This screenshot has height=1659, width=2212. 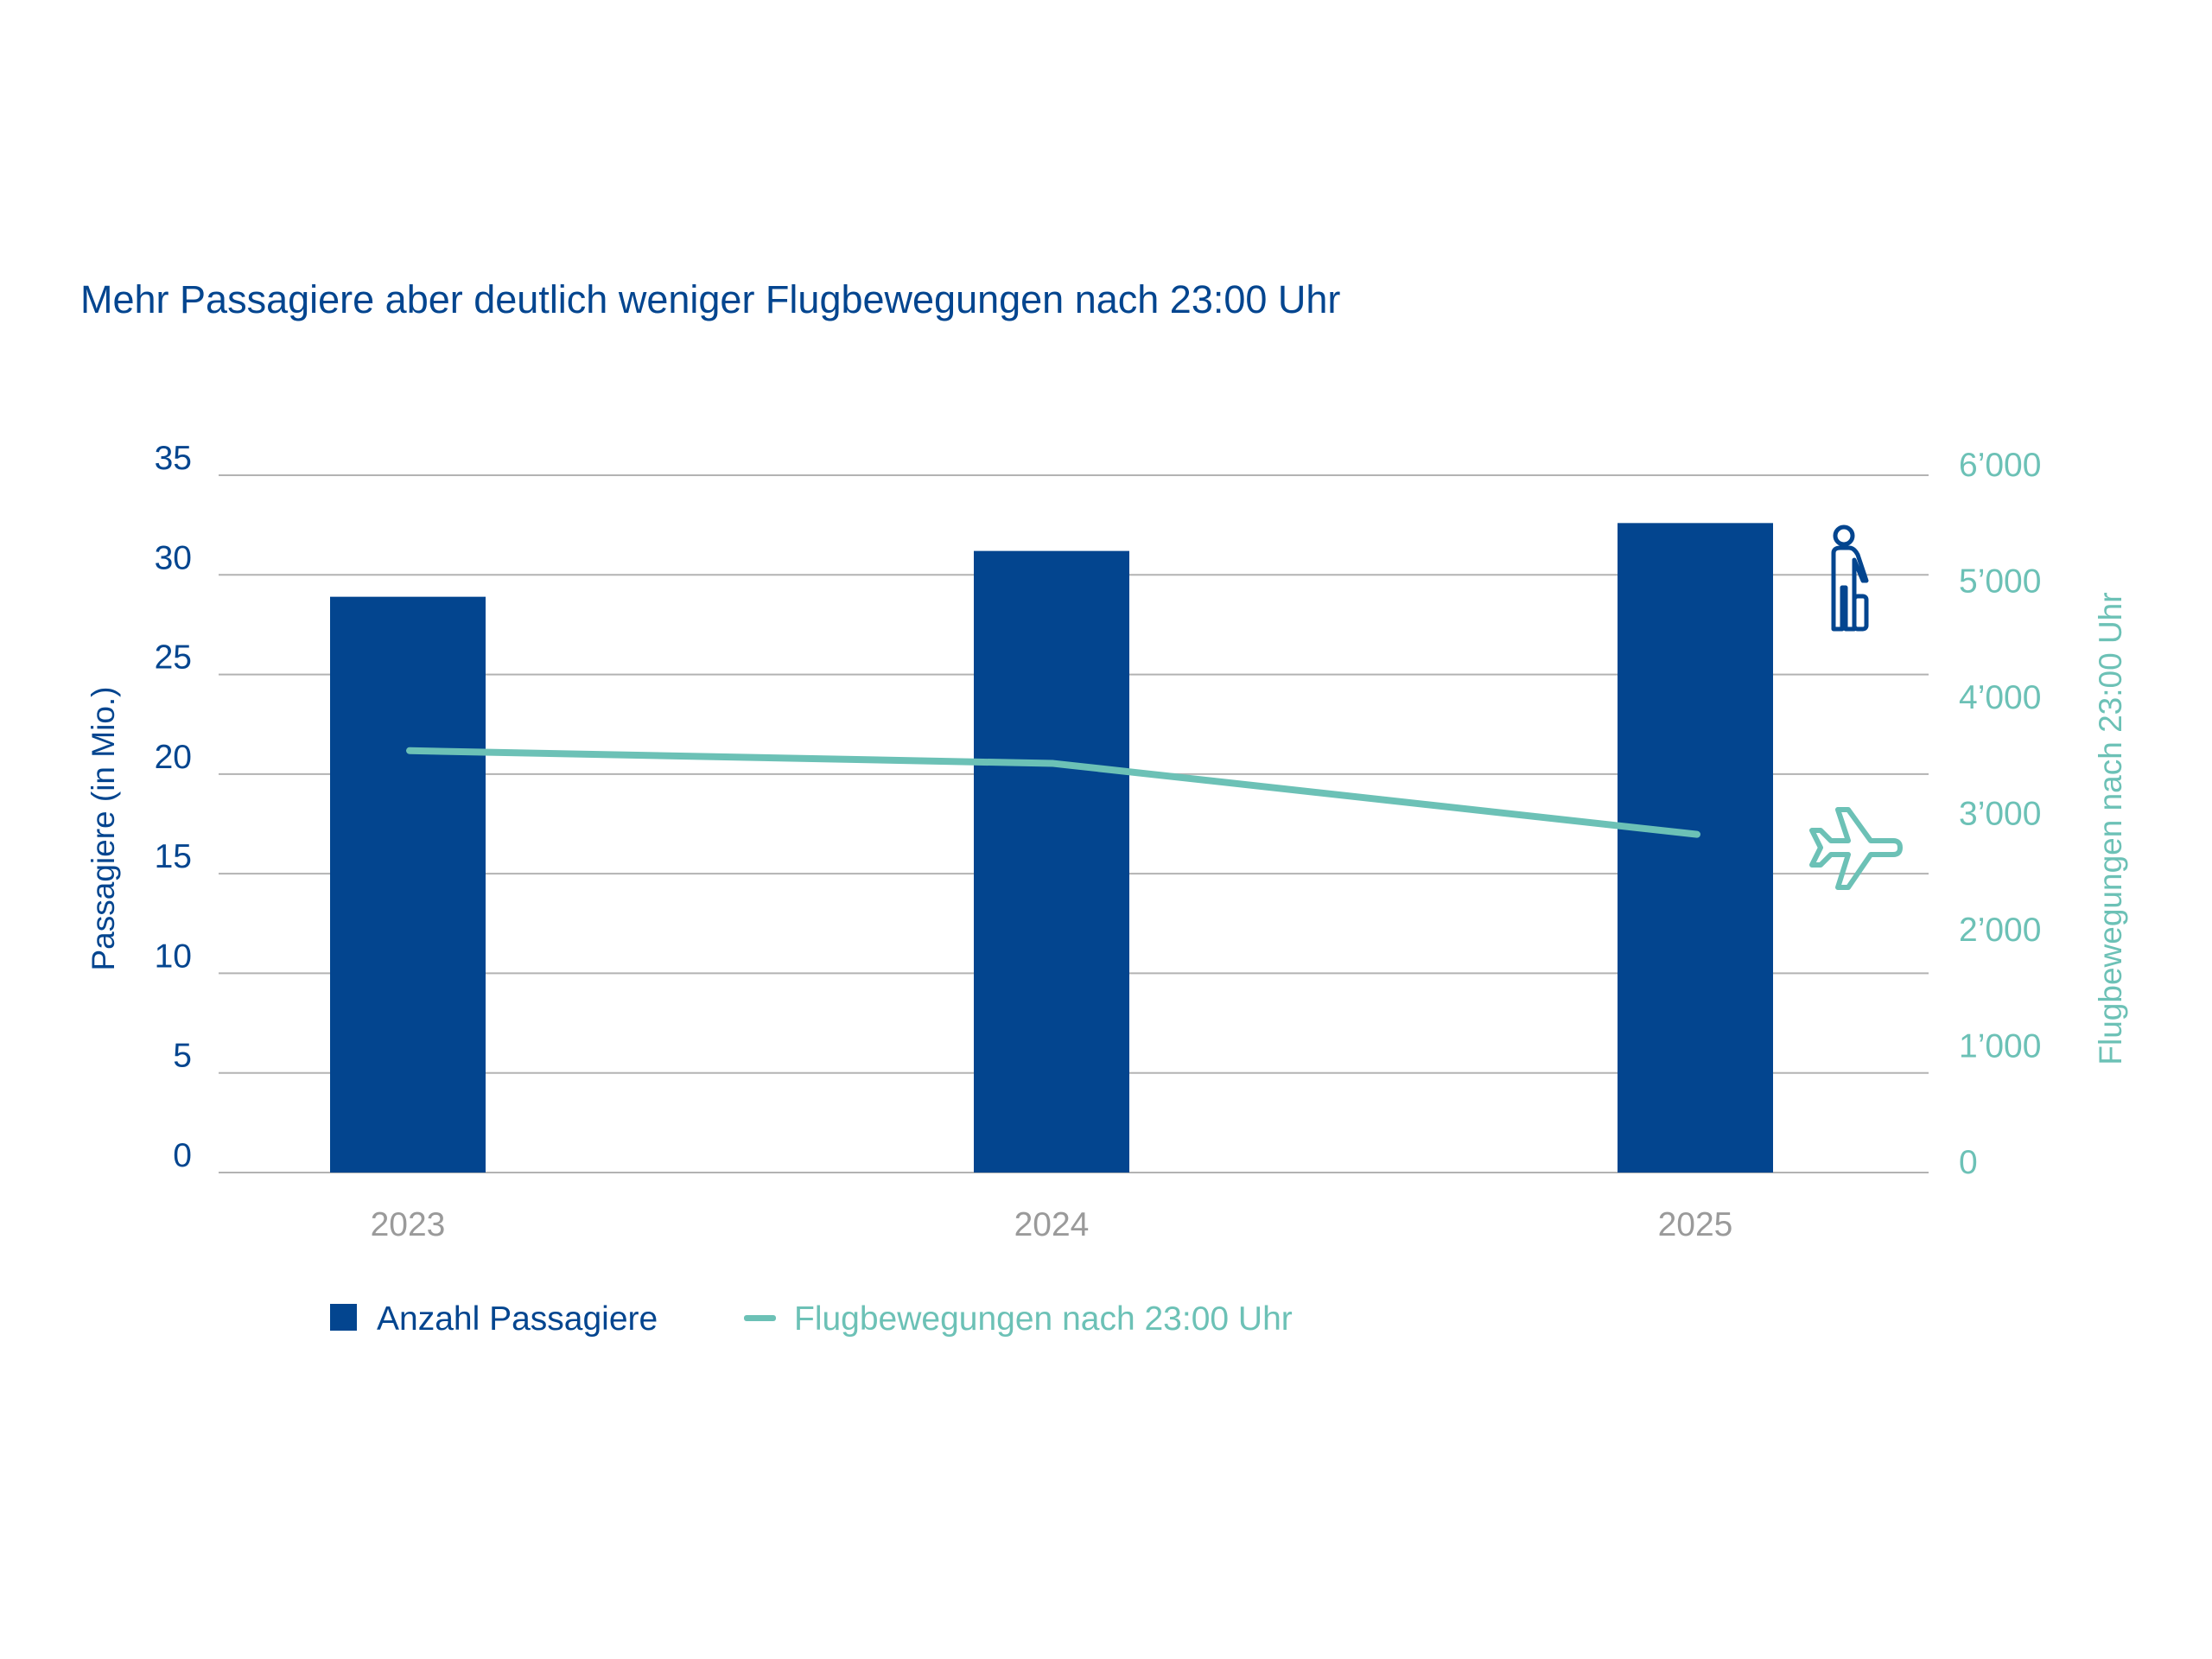 What do you see at coordinates (2000, 582) in the screenshot?
I see `right-tick-label: 5’000` at bounding box center [2000, 582].